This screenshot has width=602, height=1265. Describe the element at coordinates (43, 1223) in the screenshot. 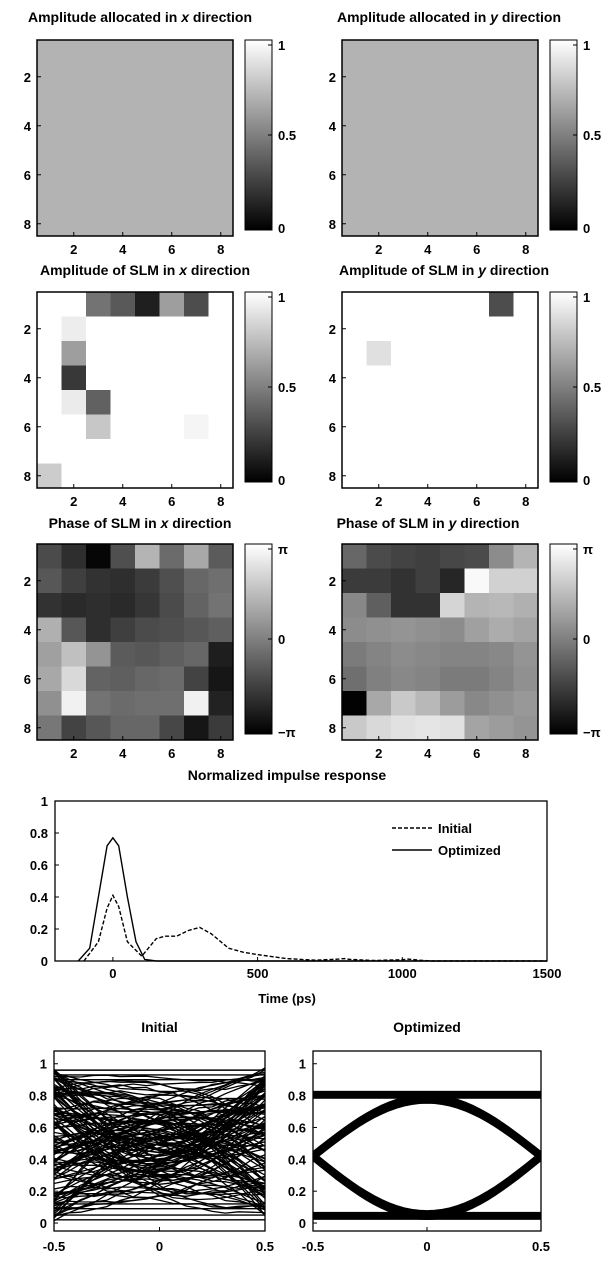

I see `y-tick-label: 0` at that location.